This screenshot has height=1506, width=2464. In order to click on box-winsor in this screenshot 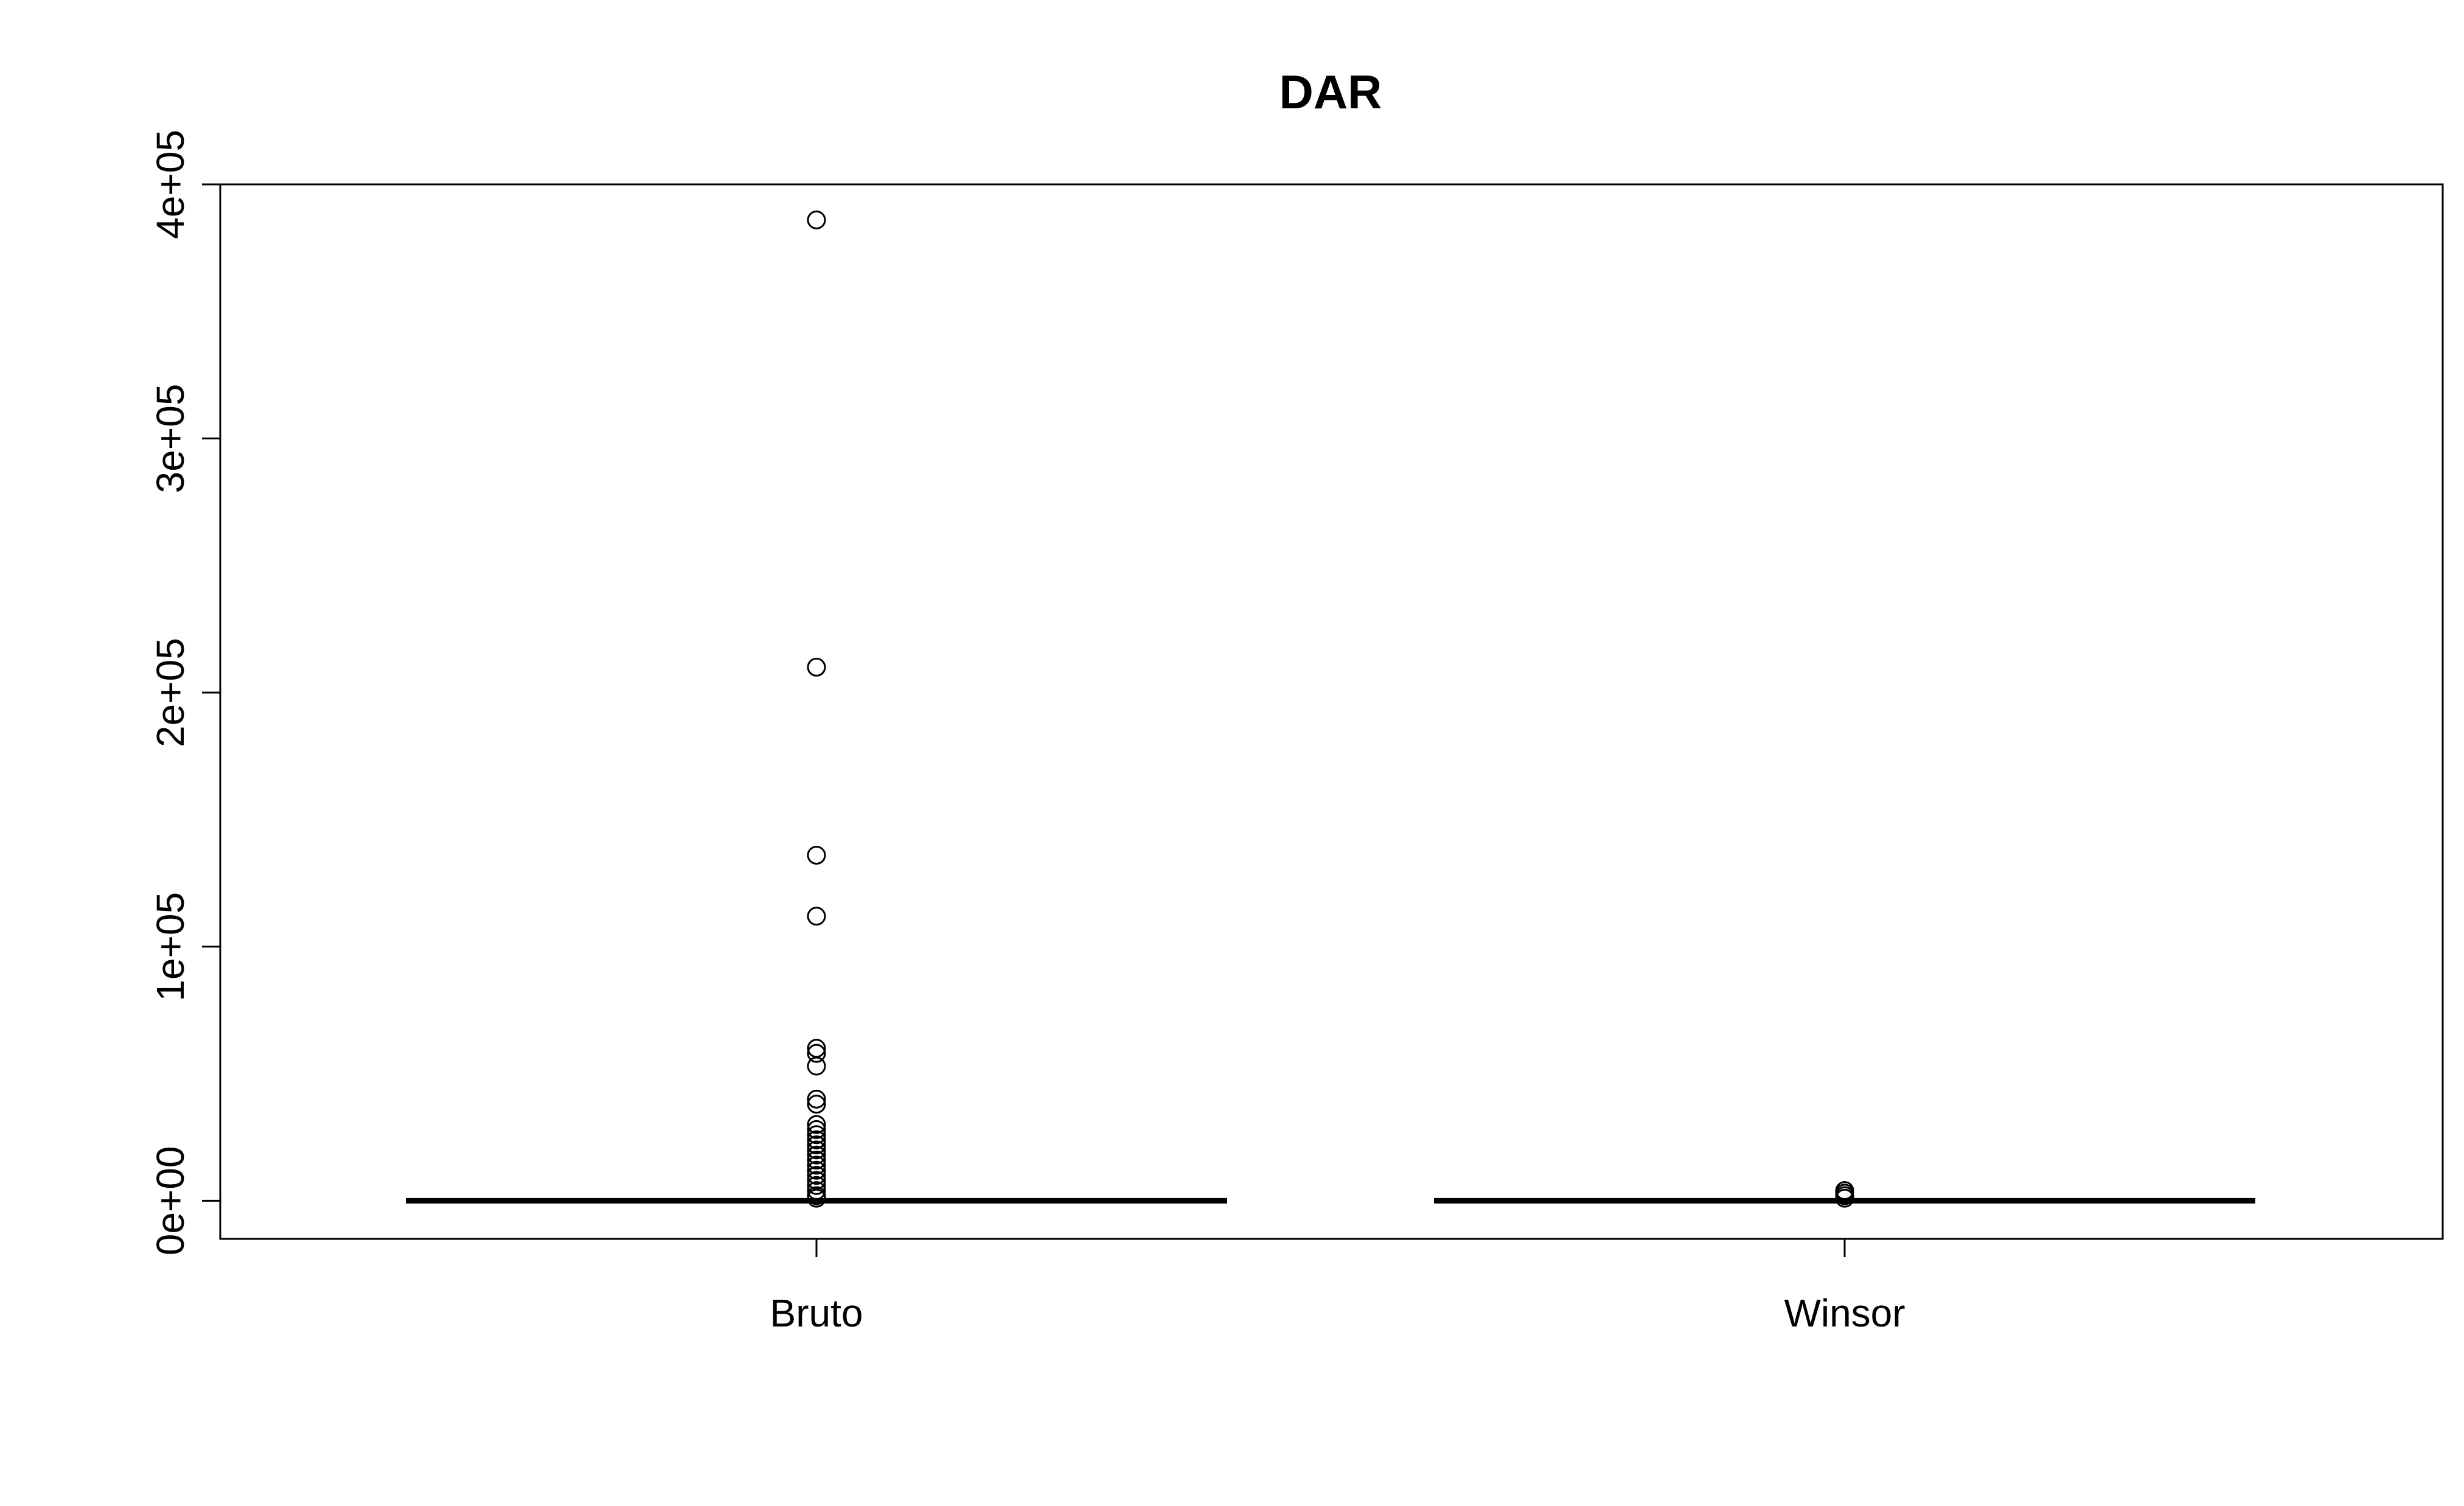, I will do `click(1844, 1194)`.